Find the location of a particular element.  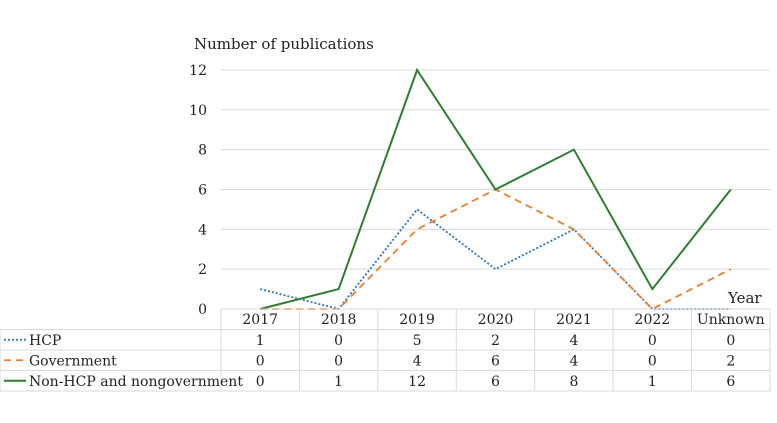

y-axis-ticks: 0 2 4 6 8 10 12 is located at coordinates (198, 190).